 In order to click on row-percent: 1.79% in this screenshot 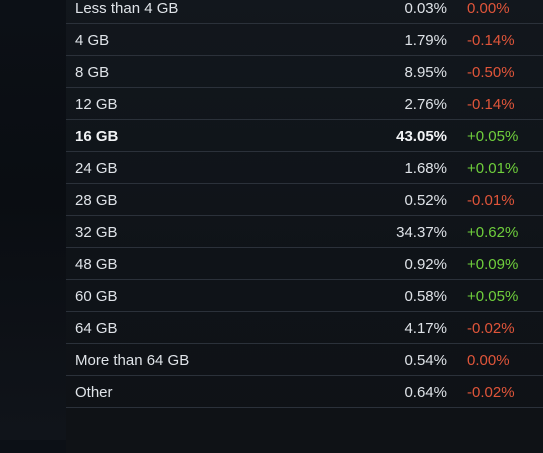, I will do `click(425, 40)`.